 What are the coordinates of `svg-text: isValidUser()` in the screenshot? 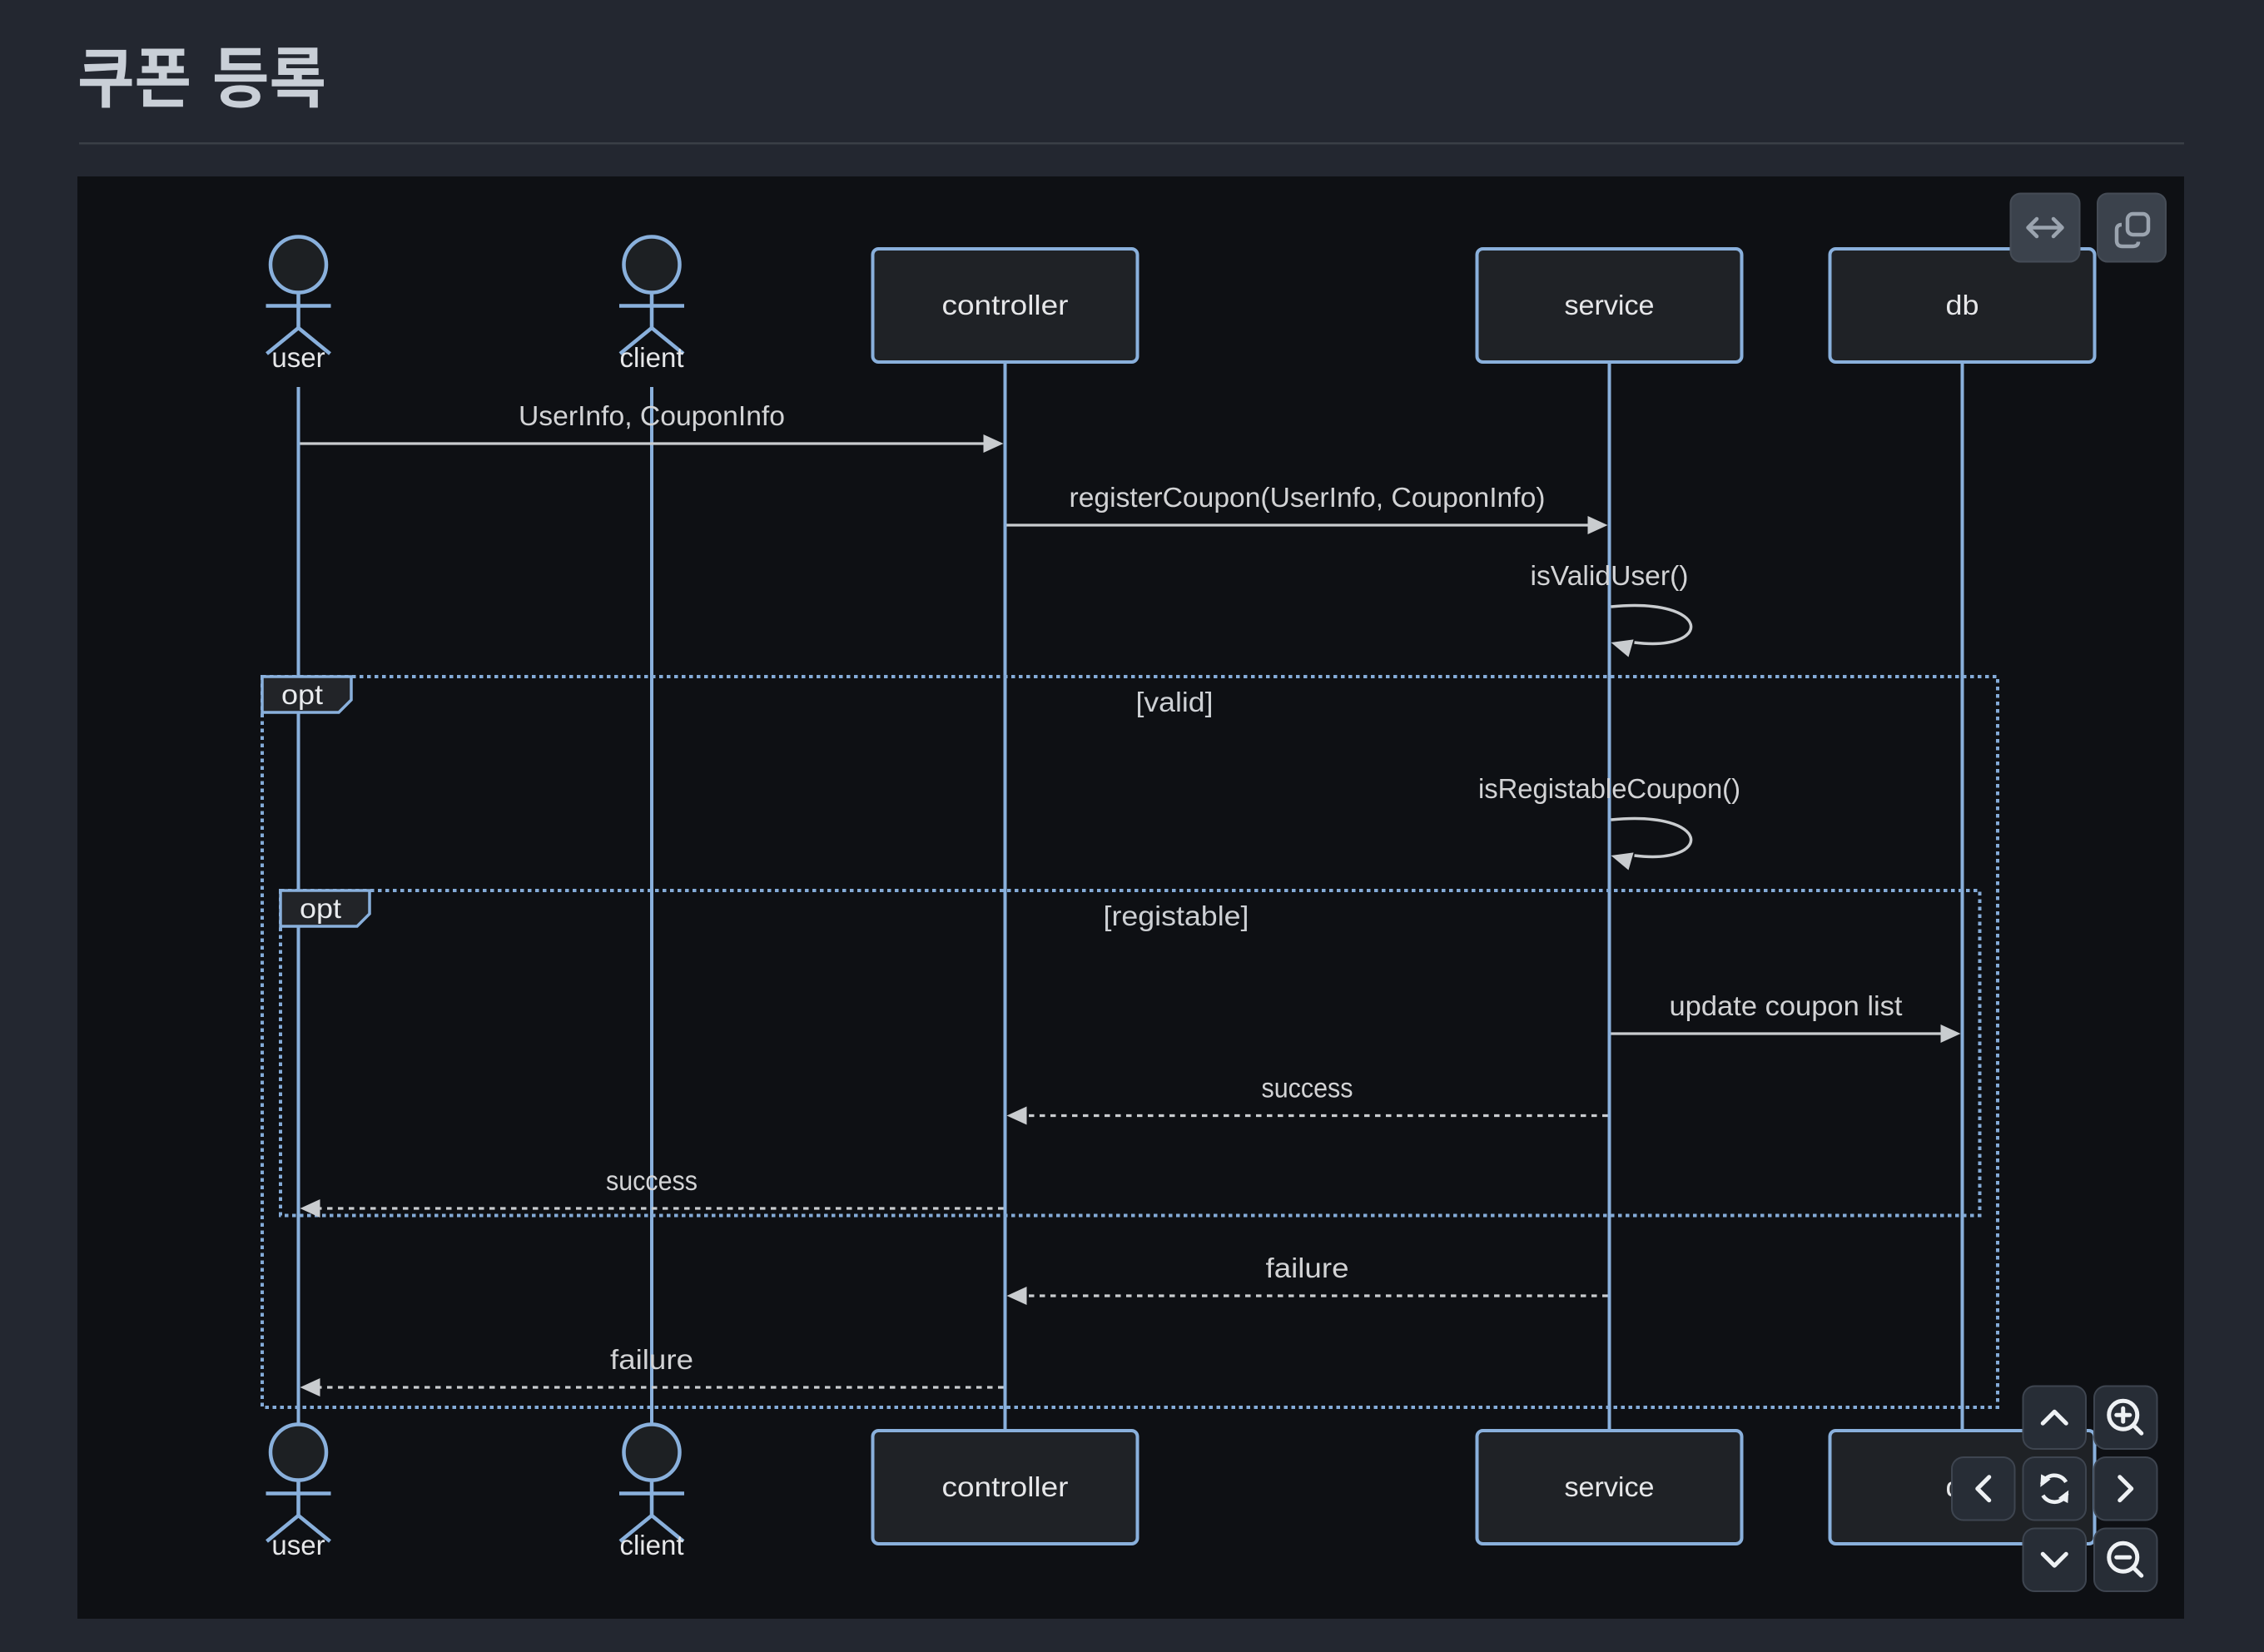 It's located at (1610, 575).